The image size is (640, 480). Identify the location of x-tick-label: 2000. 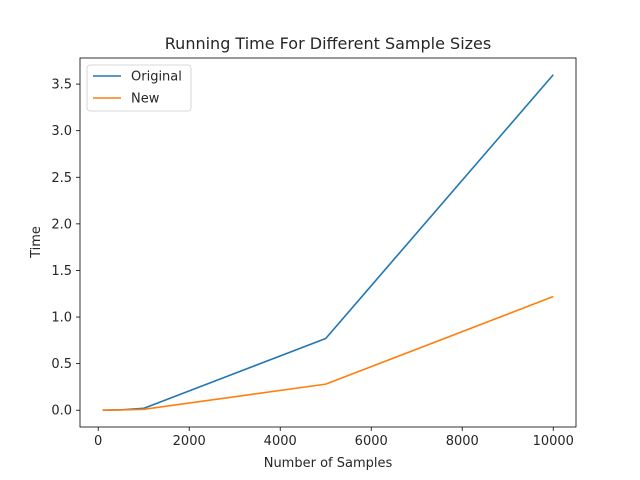
(189, 441).